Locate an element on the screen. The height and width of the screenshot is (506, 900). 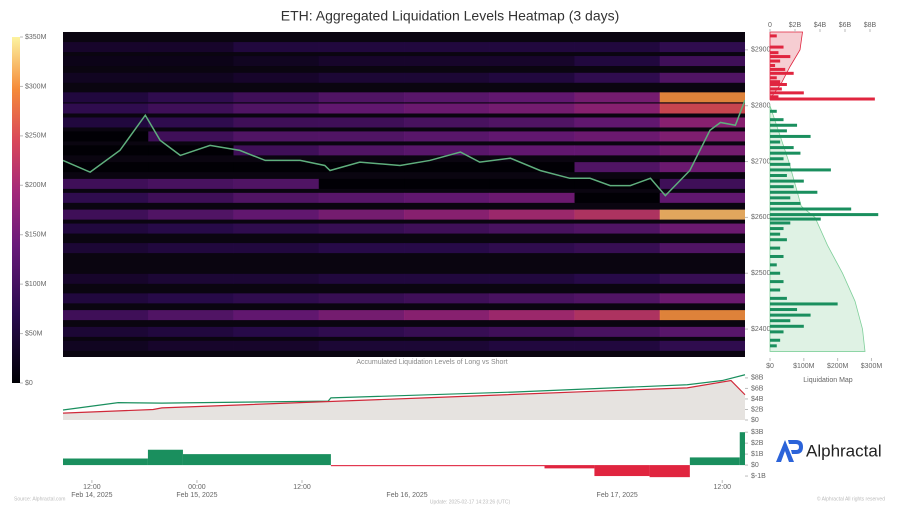
colorbar-tick-label: $200M is located at coordinates (36, 185).